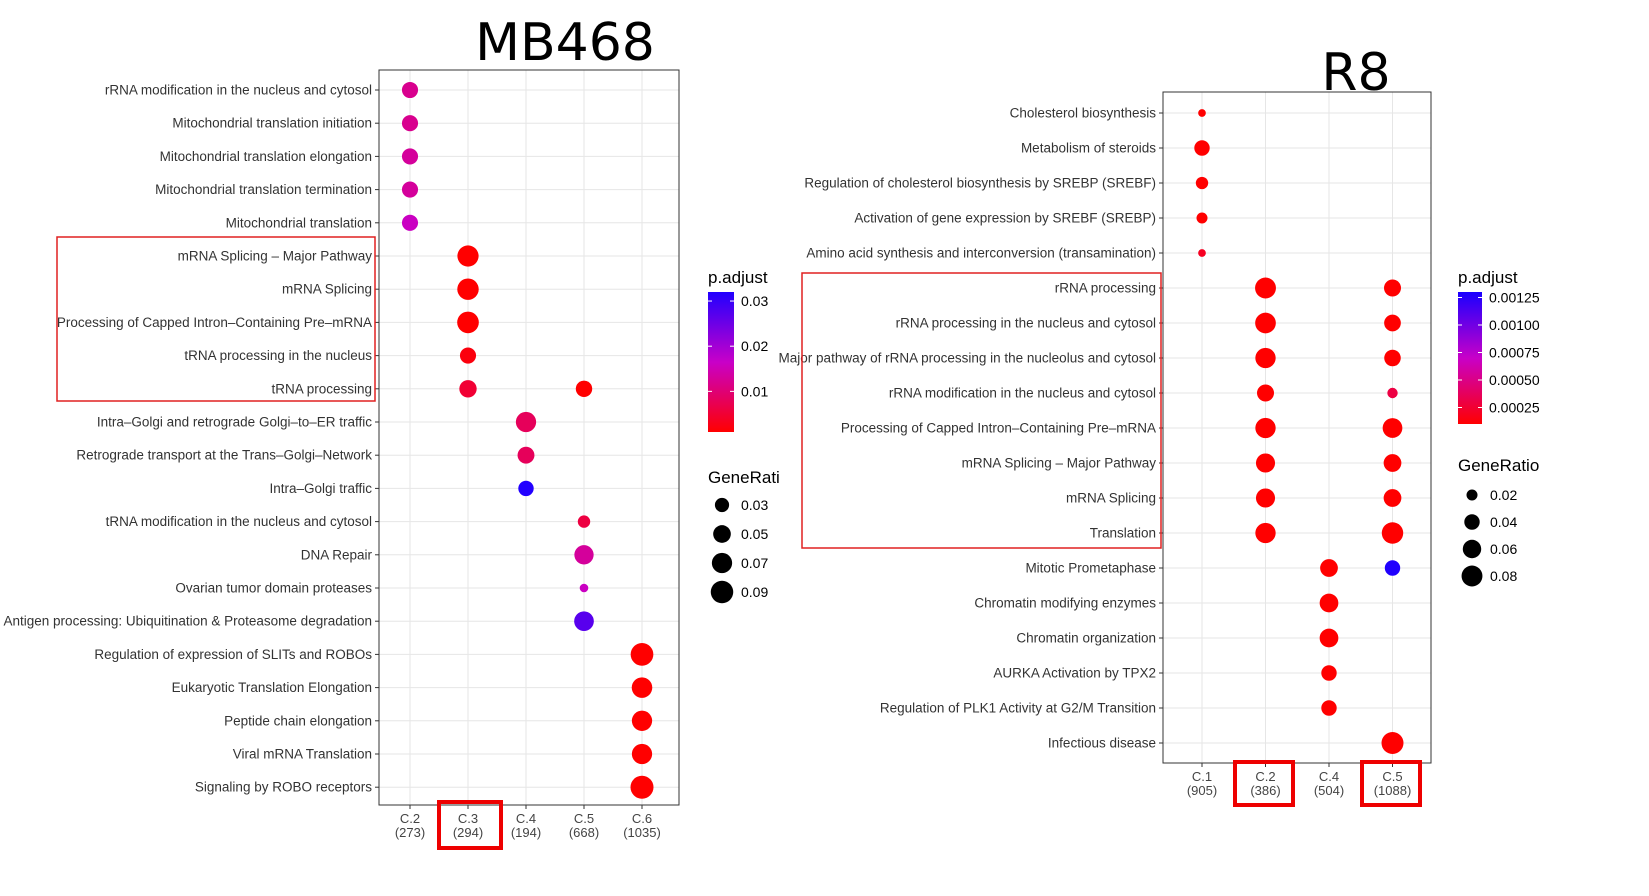 The image size is (1649, 896). What do you see at coordinates (754, 534) in the screenshot?
I see `size-legend-label: 0.05` at bounding box center [754, 534].